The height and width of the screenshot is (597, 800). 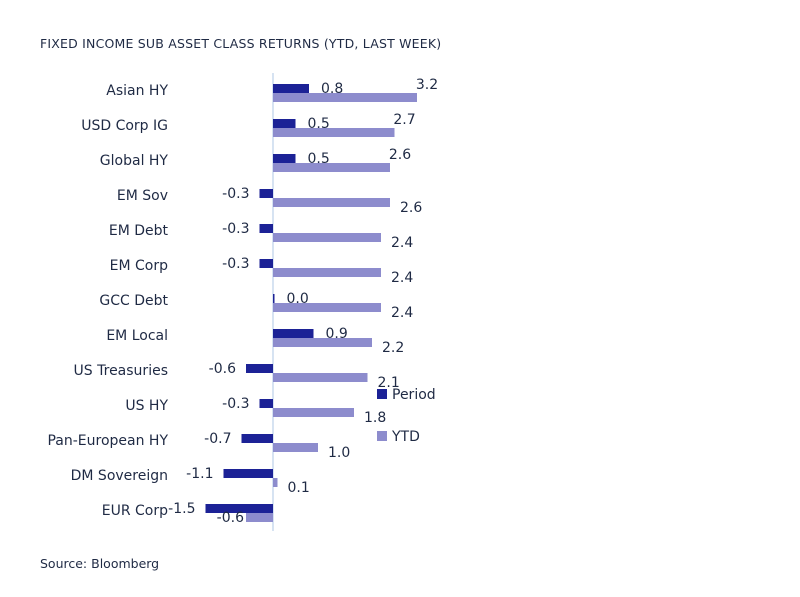 I want to click on category-label: EM Debt, so click(x=139, y=231).